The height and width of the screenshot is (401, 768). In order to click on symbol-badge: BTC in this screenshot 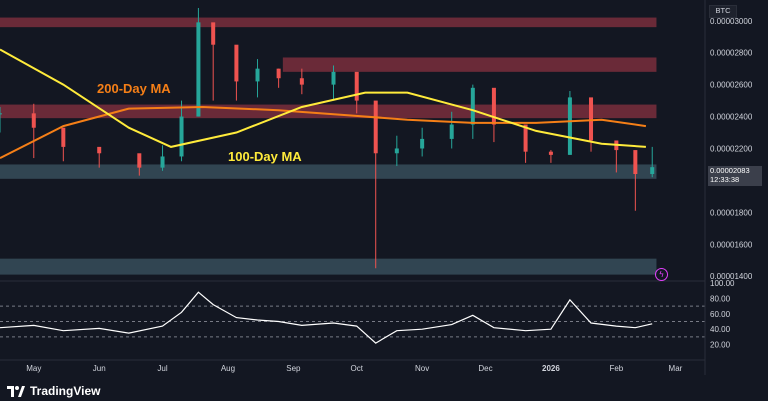, I will do `click(723, 11)`.